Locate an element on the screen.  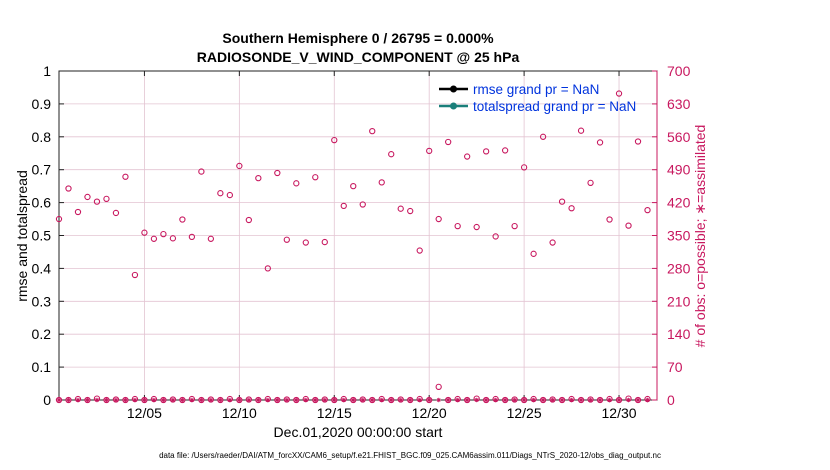
legend-spread-marker is located at coordinates (453, 106).